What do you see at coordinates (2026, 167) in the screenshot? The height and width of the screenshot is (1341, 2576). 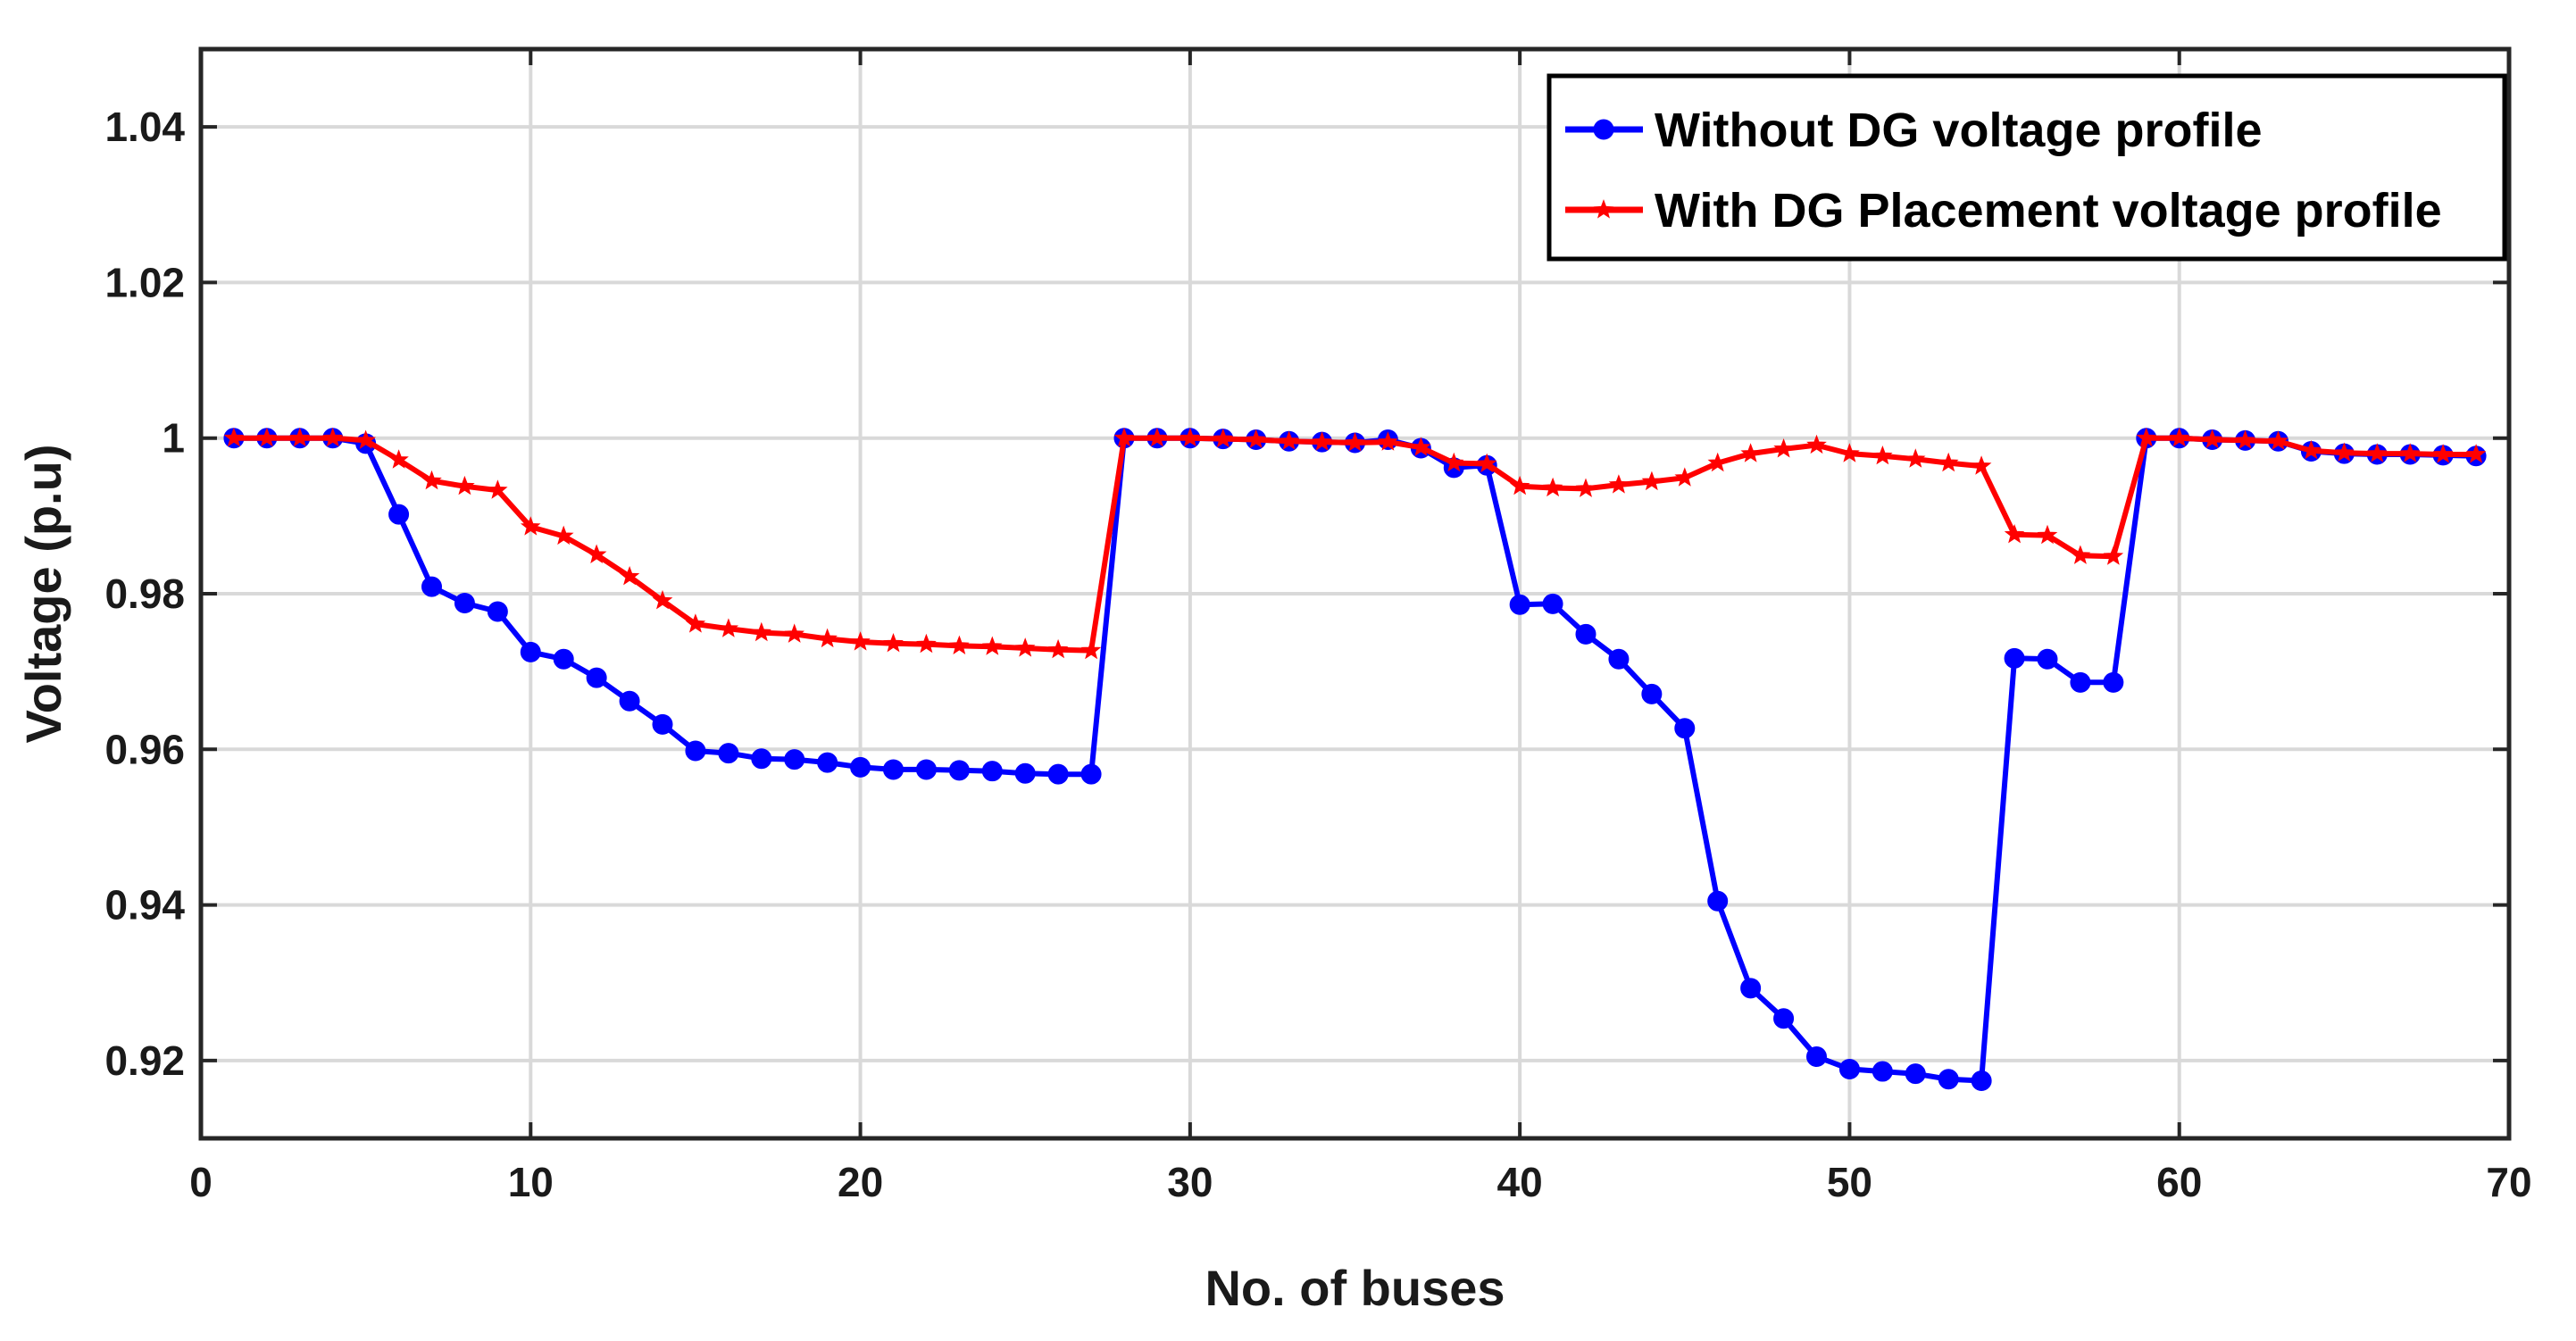 I see `legend-box` at bounding box center [2026, 167].